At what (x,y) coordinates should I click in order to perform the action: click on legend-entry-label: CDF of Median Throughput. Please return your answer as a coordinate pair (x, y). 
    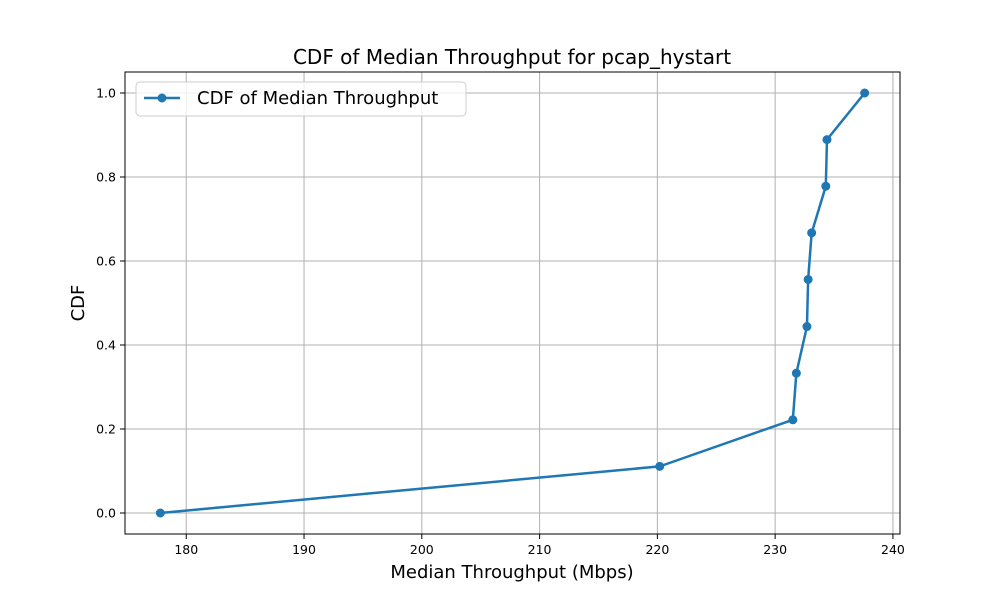
    Looking at the image, I should click on (317, 98).